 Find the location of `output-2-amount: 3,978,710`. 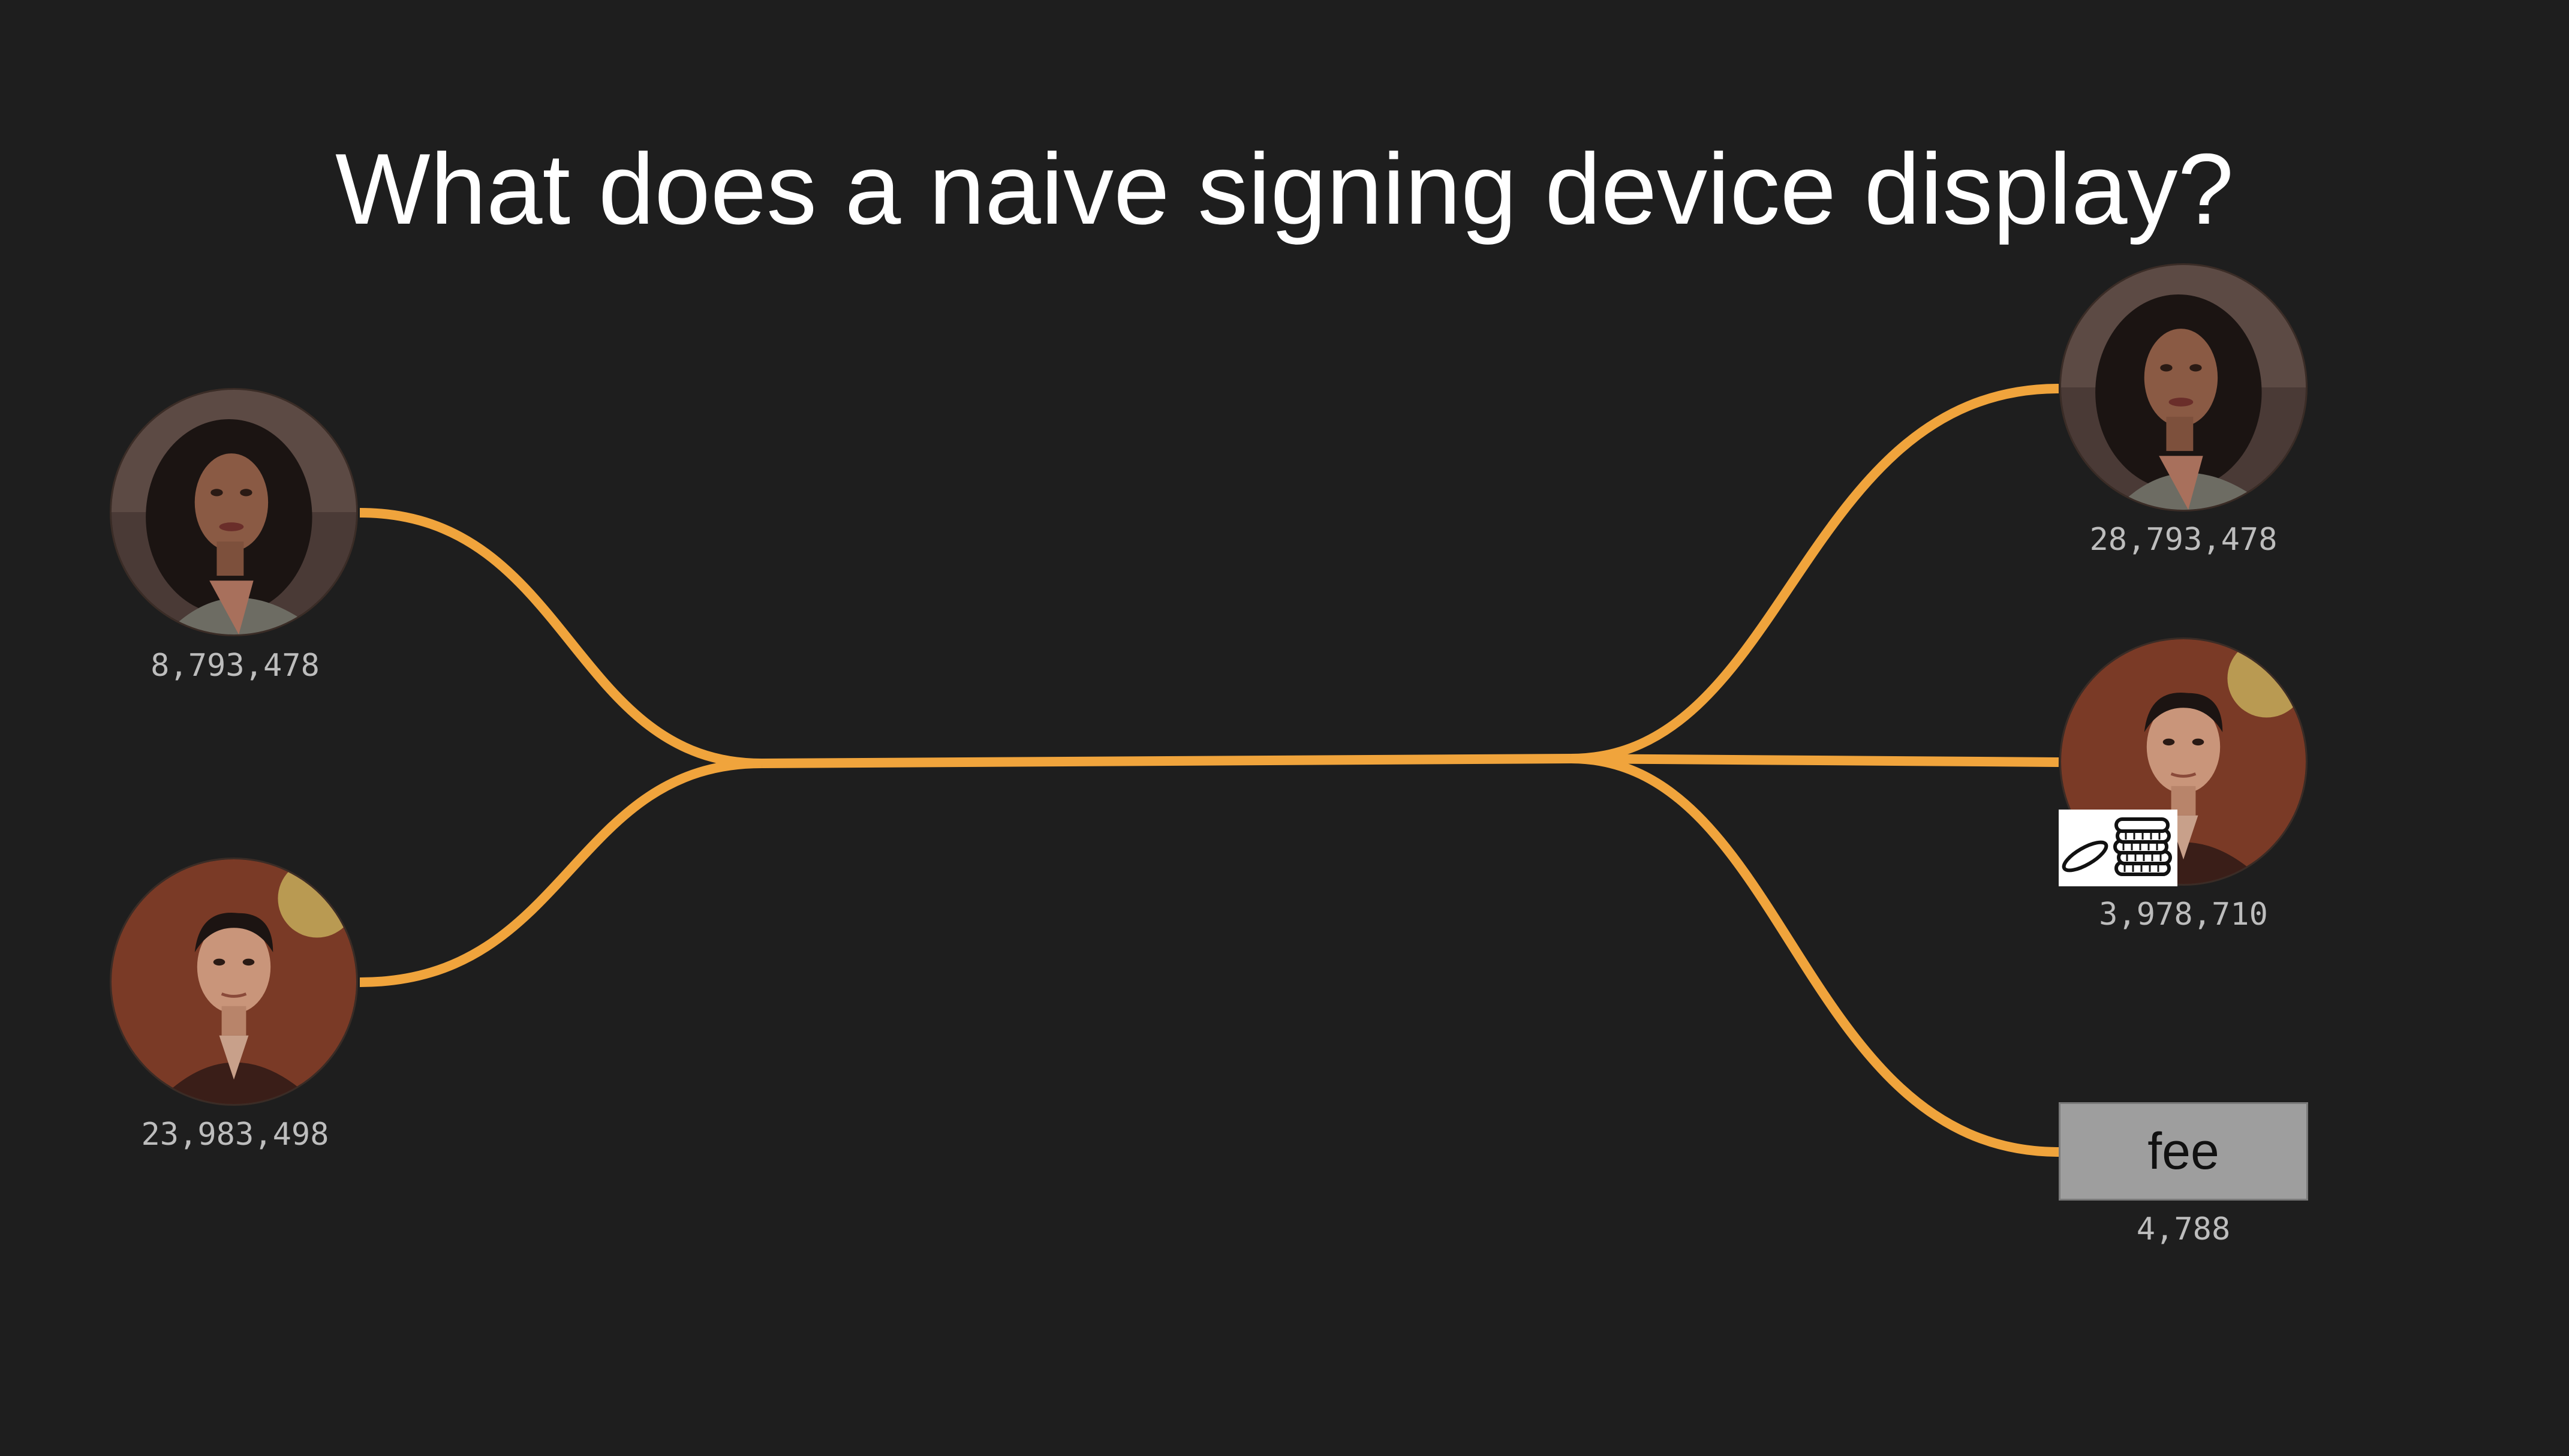

output-2-amount: 3,978,710 is located at coordinates (2183, 914).